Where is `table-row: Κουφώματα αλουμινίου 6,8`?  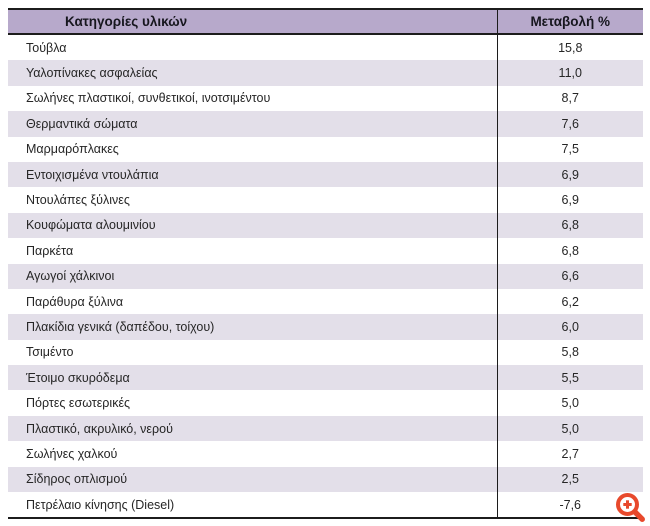
table-row: Κουφώματα αλουμινίου 6,8 is located at coordinates (325, 225).